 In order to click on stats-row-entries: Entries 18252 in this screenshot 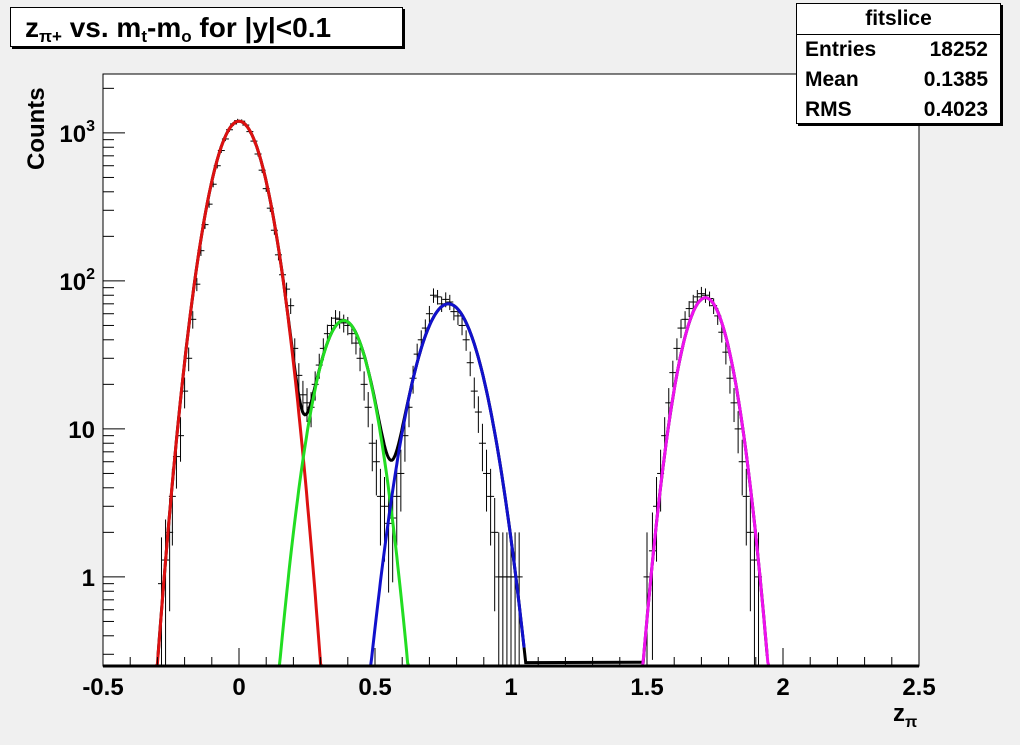, I will do `click(898, 50)`.